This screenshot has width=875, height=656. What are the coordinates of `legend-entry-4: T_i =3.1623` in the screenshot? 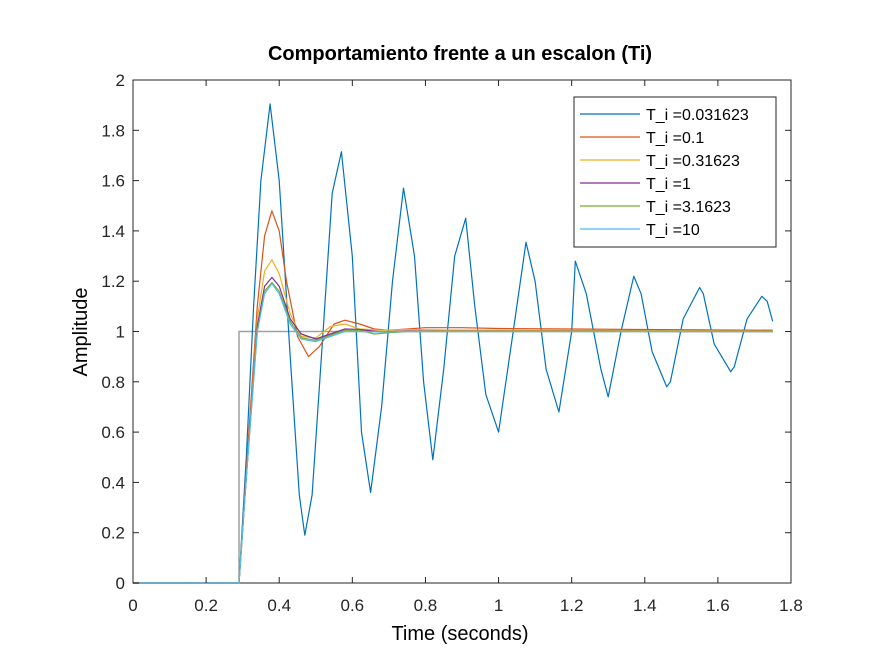 It's located at (688, 207).